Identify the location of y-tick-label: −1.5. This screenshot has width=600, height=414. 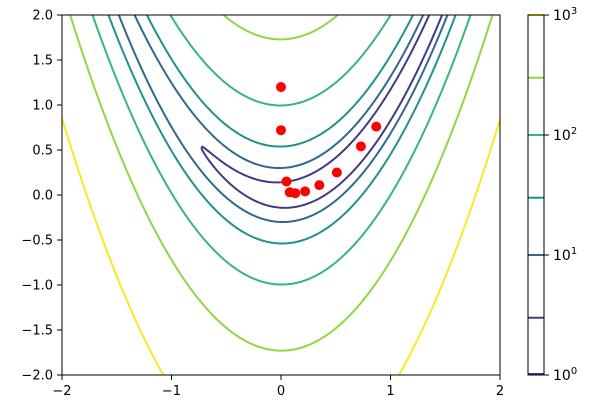
(37, 331).